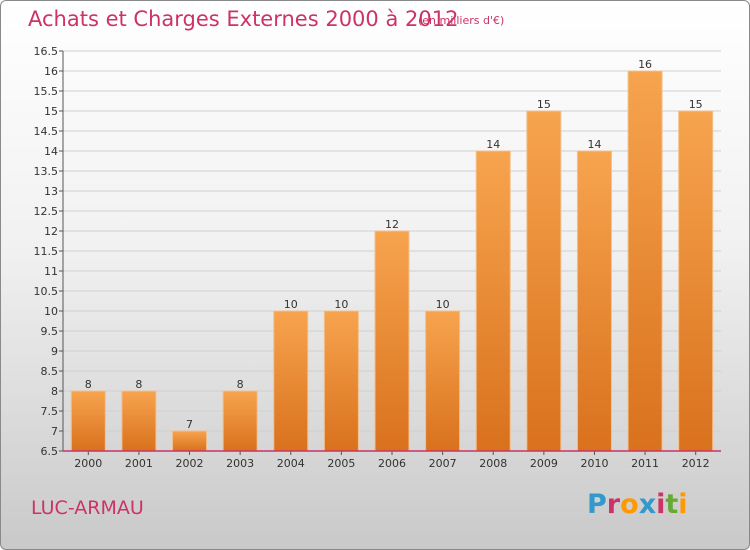 The width and height of the screenshot is (750, 550). What do you see at coordinates (50, 331) in the screenshot?
I see `y-tick-label: 9.5` at bounding box center [50, 331].